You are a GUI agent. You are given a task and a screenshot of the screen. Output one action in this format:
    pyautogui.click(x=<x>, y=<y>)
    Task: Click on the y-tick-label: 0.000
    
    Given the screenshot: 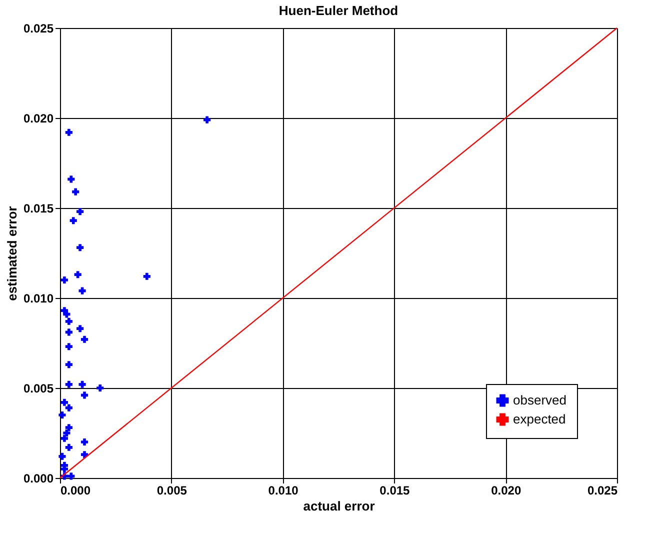 What is the action you would take?
    pyautogui.click(x=38, y=479)
    